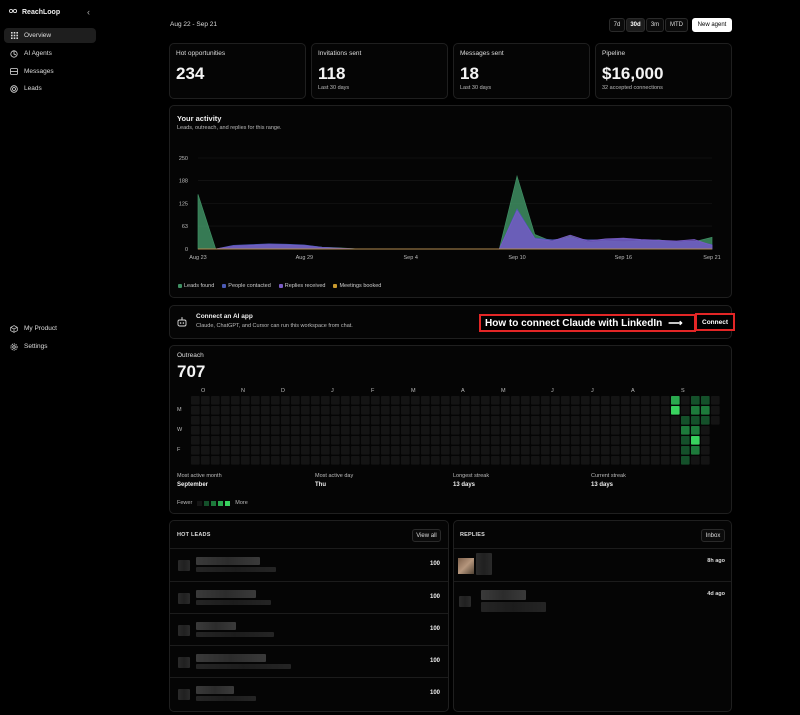 This screenshot has width=800, height=715. Describe the element at coordinates (246, 286) in the screenshot. I see `legend-item: People contacted` at that location.